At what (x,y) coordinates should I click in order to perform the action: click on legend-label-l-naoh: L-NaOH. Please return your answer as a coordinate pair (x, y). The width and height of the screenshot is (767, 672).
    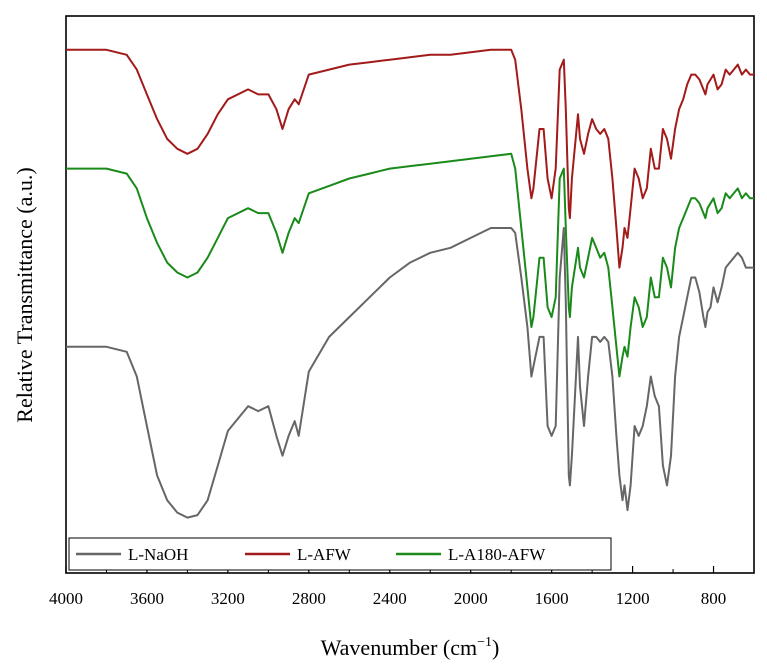
    Looking at the image, I should click on (158, 554).